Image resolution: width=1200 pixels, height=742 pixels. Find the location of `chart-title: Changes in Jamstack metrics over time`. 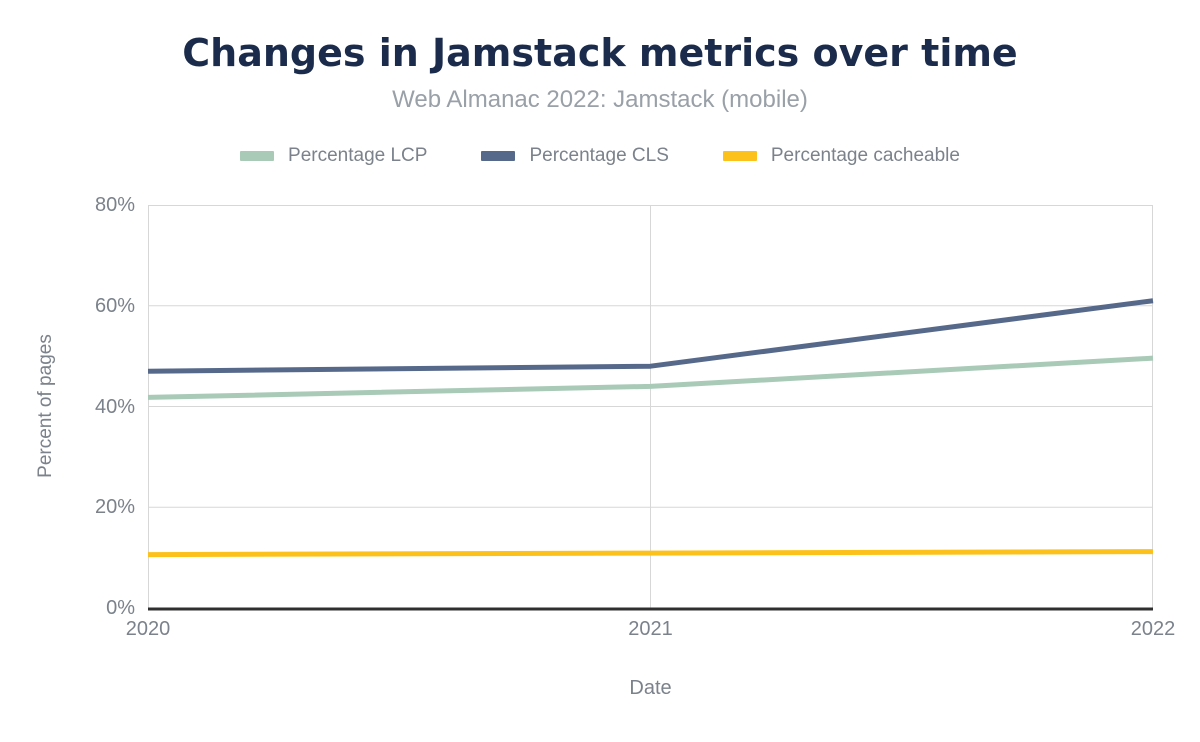

chart-title: Changes in Jamstack metrics over time is located at coordinates (600, 53).